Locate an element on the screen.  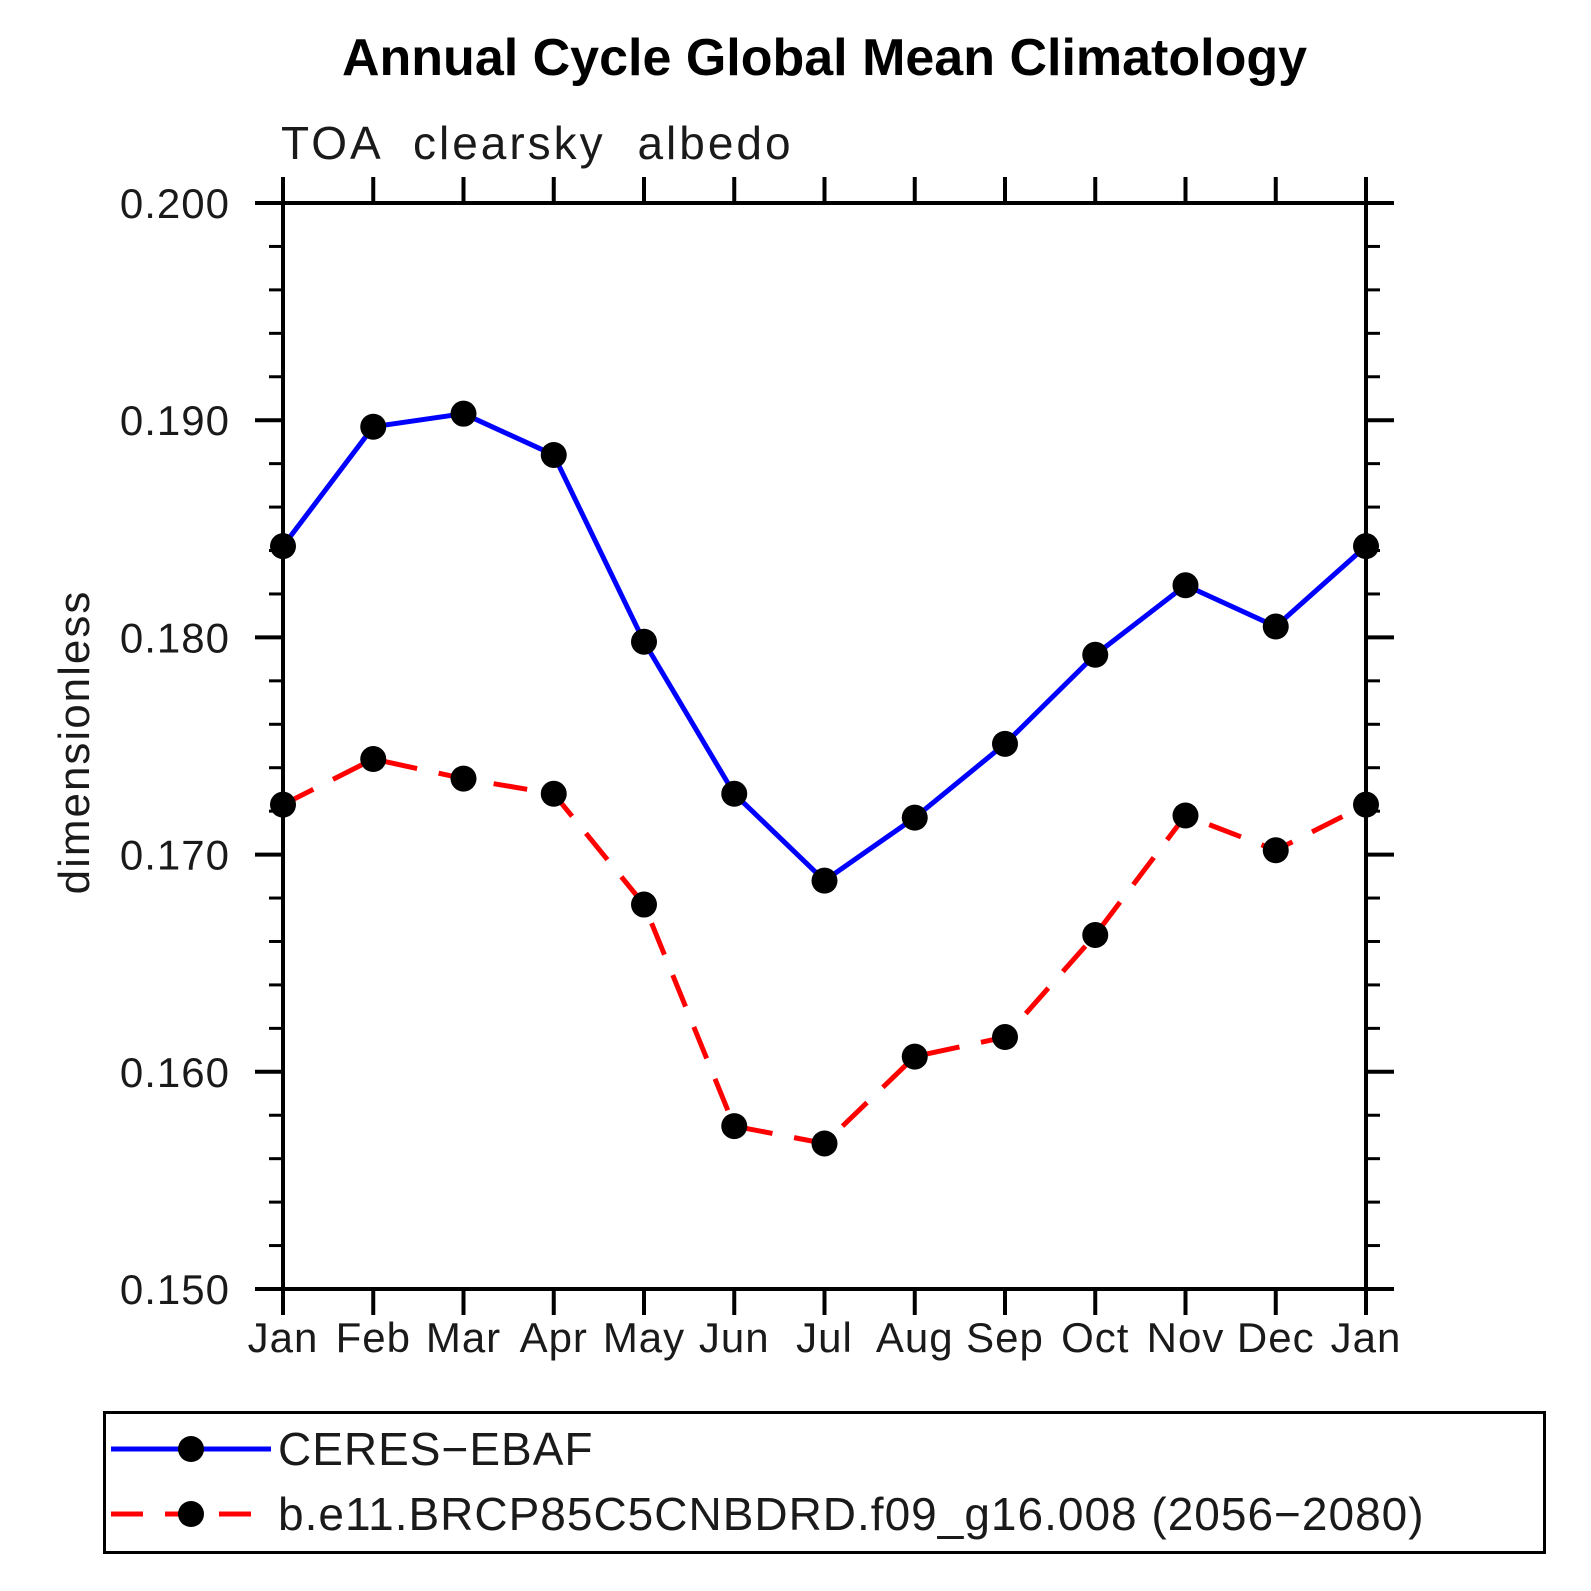
x-axis-tick-label: Sep is located at coordinates (1005, 1337).